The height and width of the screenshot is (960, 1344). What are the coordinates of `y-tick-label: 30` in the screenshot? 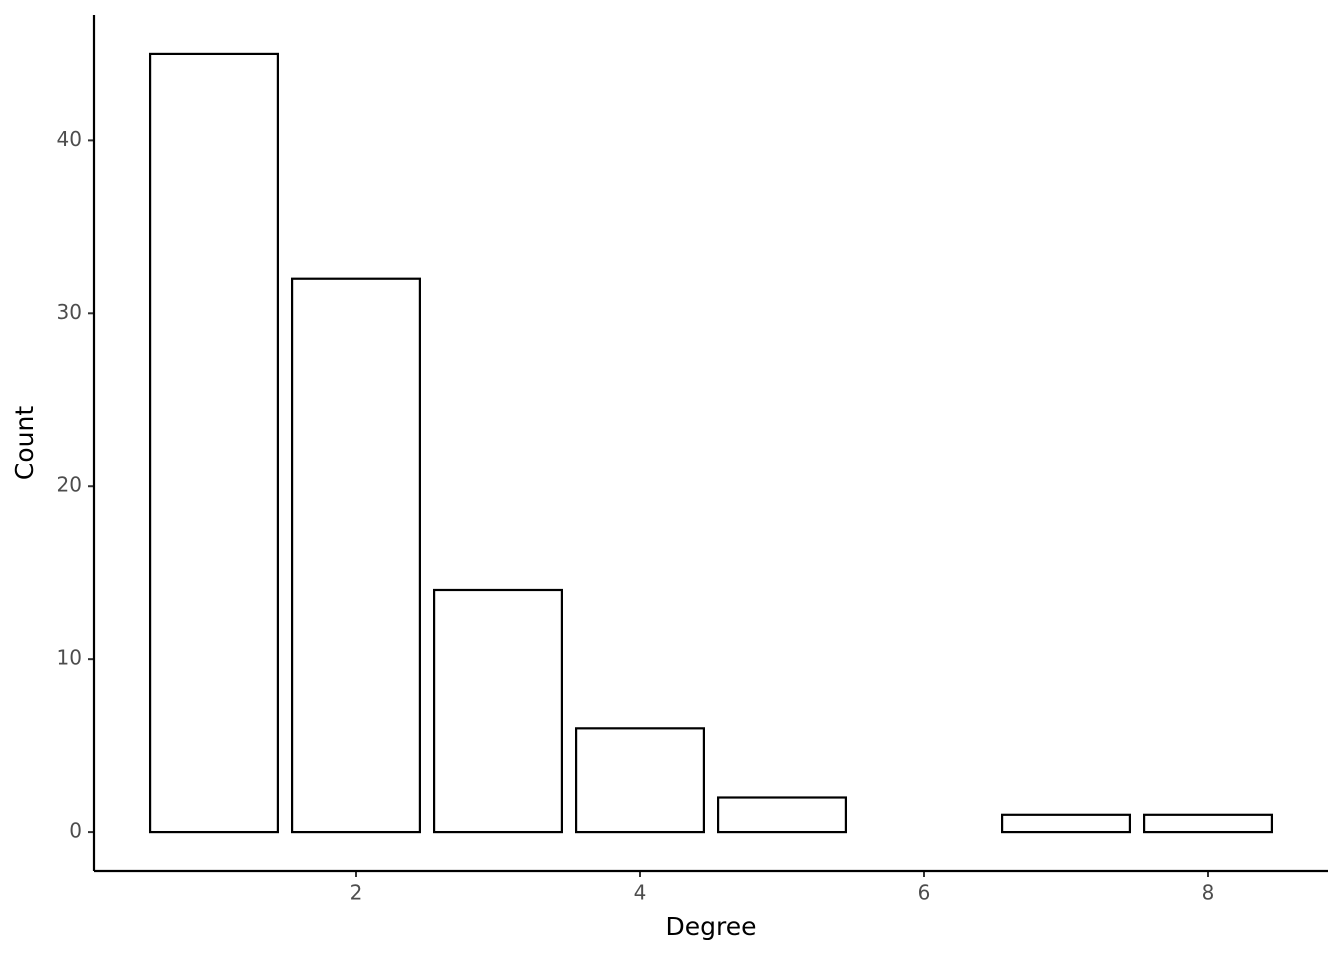 It's located at (69, 312).